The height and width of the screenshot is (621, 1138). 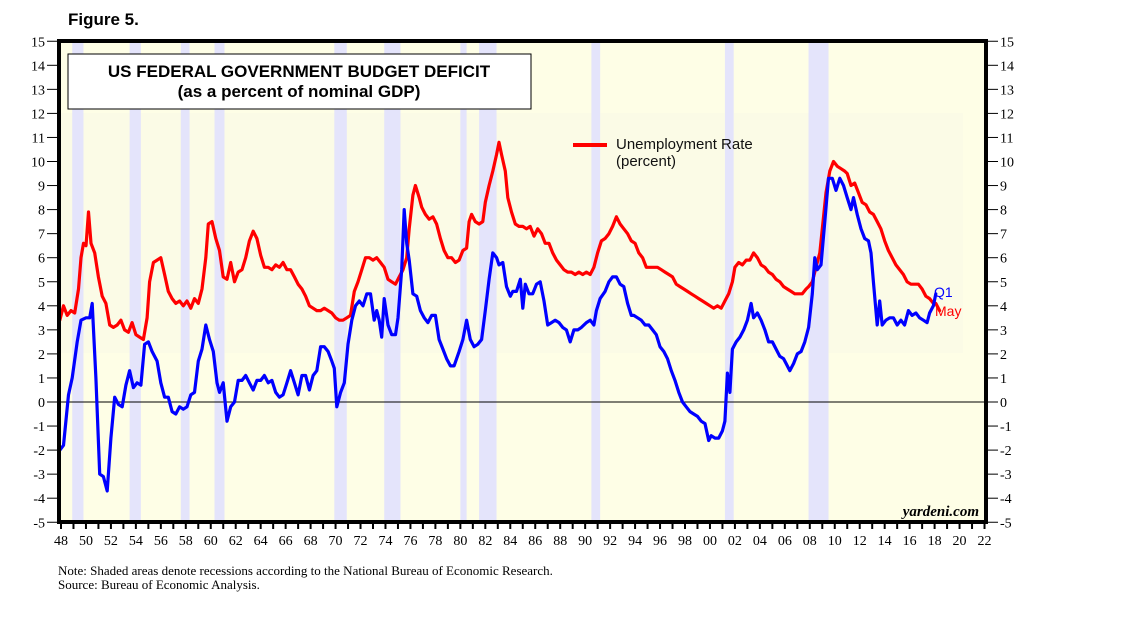 What do you see at coordinates (211, 541) in the screenshot?
I see `x-tick-label: 60` at bounding box center [211, 541].